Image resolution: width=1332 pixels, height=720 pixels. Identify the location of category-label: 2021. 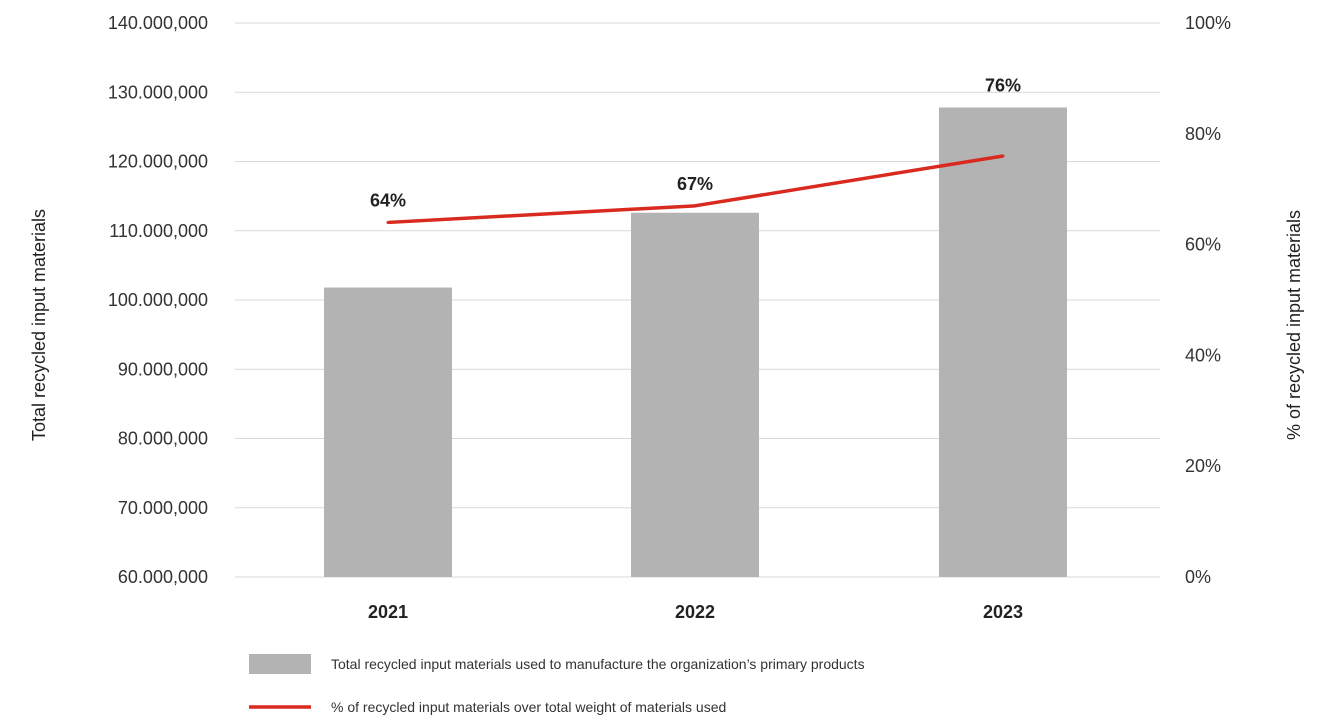
(388, 612).